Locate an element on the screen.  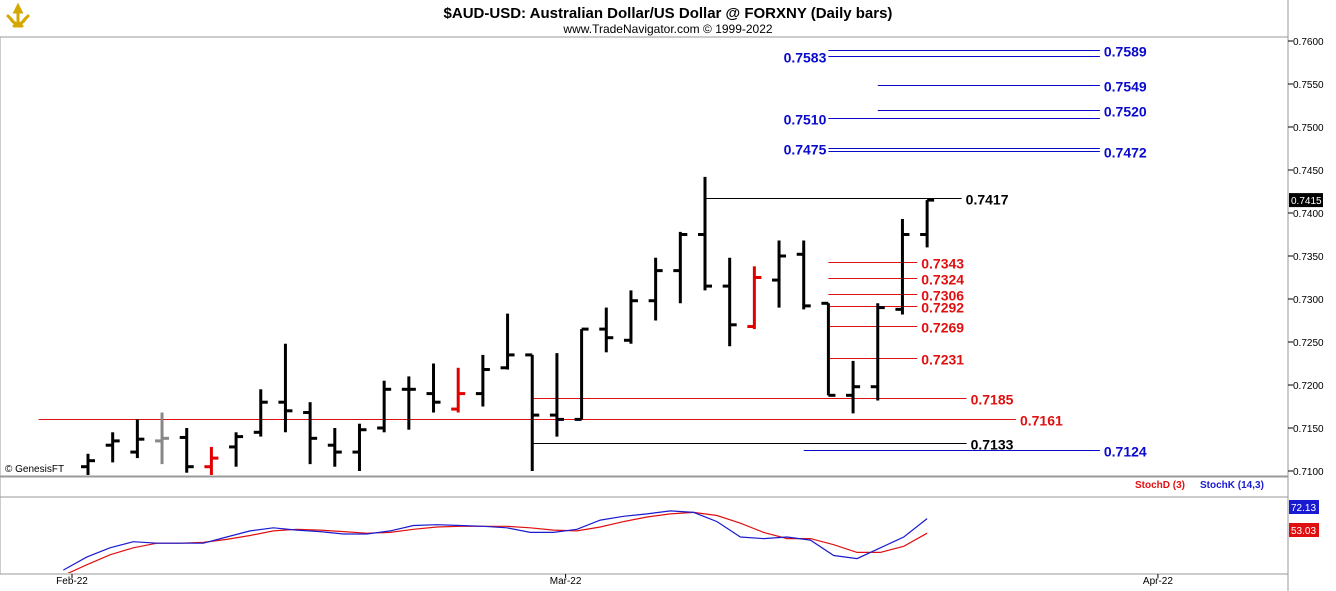
y-tick-label: 0.7600 is located at coordinates (1308, 42).